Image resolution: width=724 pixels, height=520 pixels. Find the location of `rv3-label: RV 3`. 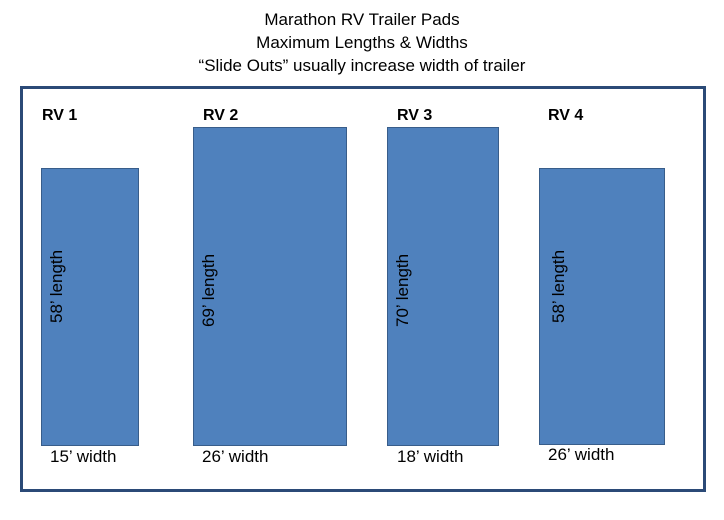

rv3-label: RV 3 is located at coordinates (415, 115).